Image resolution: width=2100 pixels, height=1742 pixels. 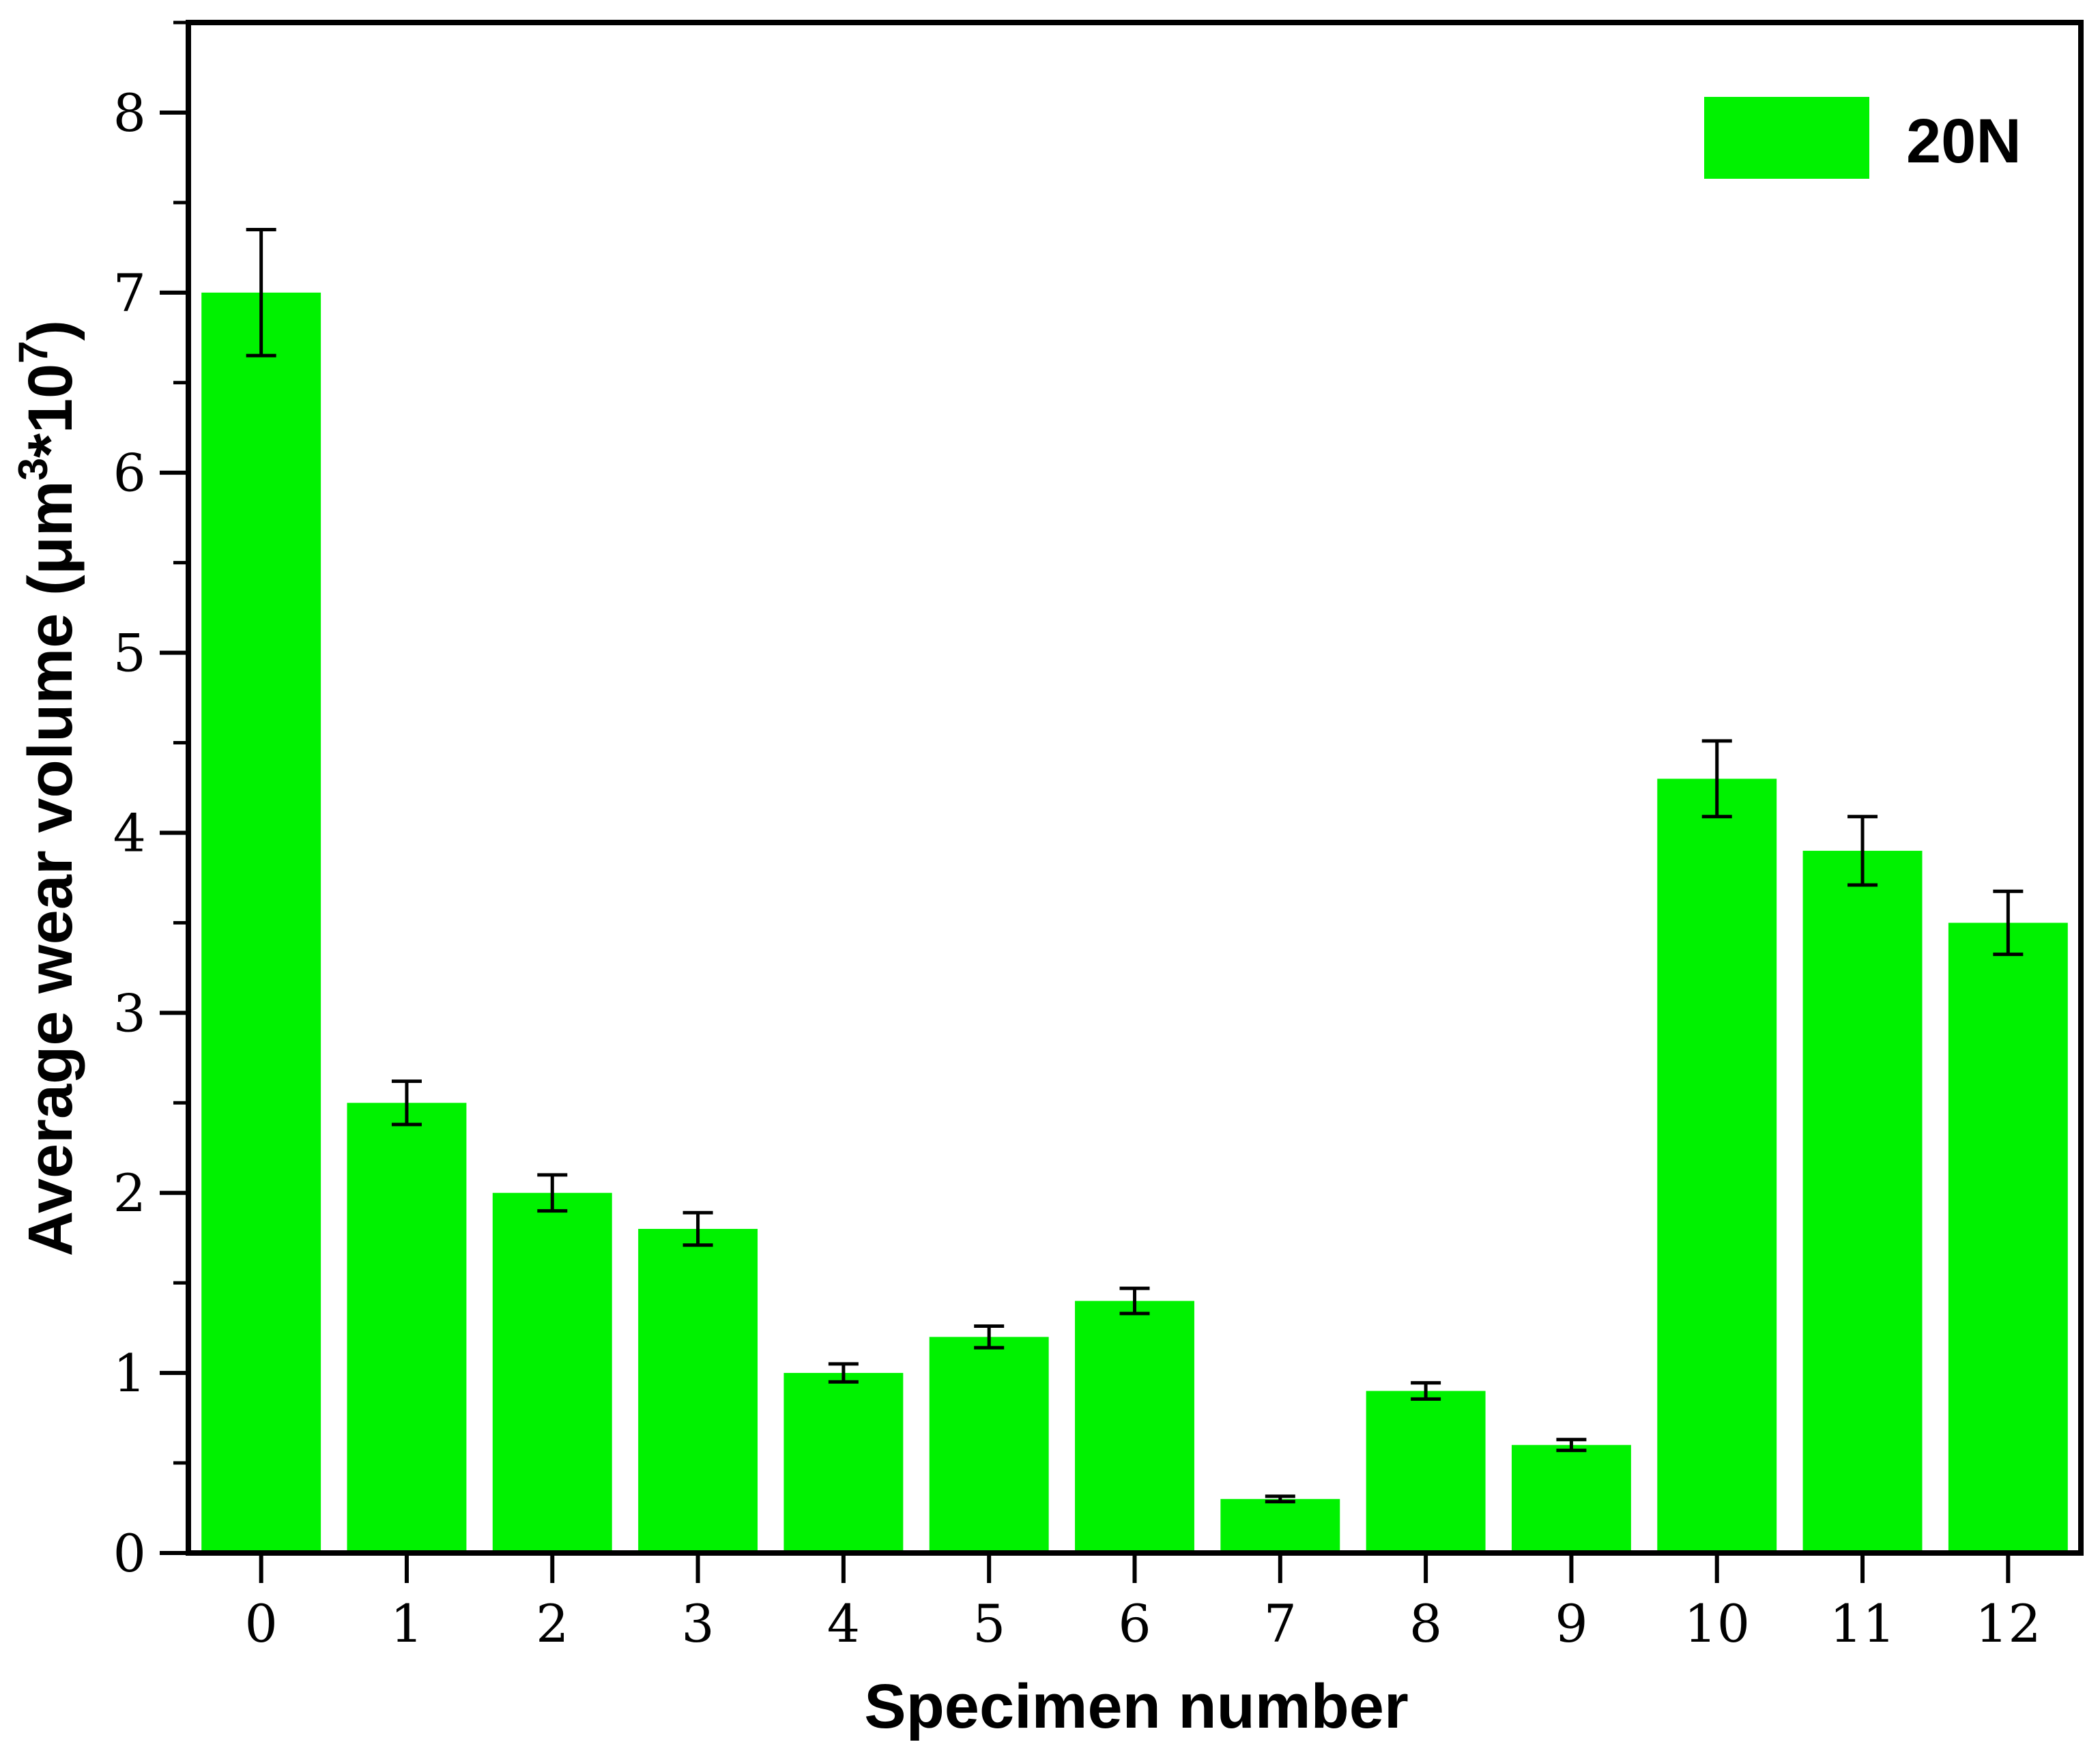 What do you see at coordinates (129, 1553) in the screenshot?
I see `y-tick-label: 0` at bounding box center [129, 1553].